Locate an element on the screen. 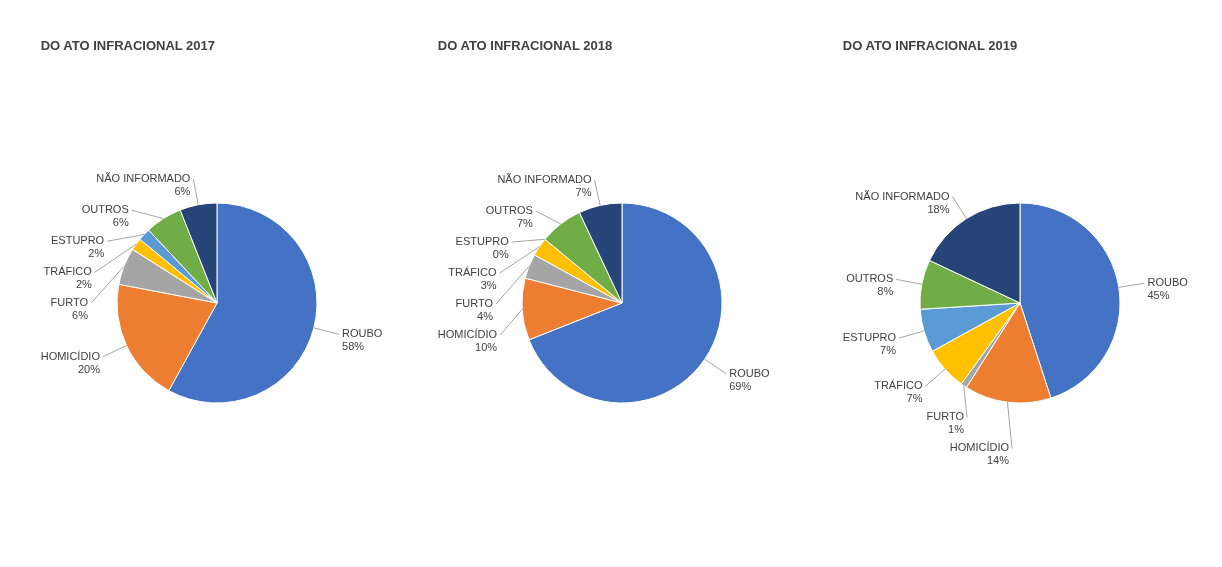 This screenshot has height=567, width=1222. data-label: 18% is located at coordinates (938, 208).